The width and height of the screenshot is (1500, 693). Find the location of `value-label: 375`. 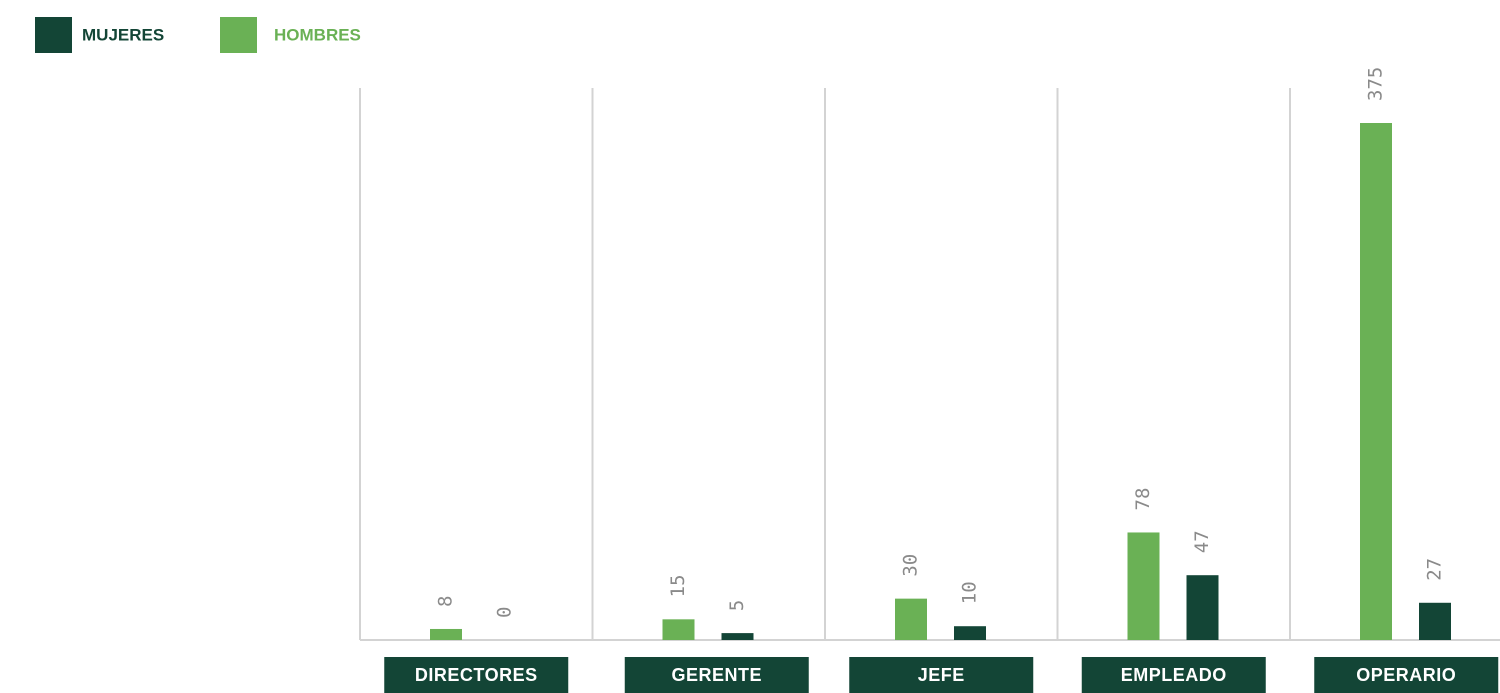

value-label: 375 is located at coordinates (1376, 84).